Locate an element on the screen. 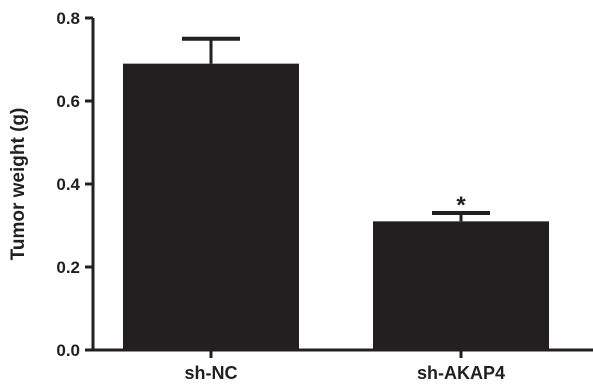  y-axis-title: Tumor weight (g) is located at coordinates (18, 184).